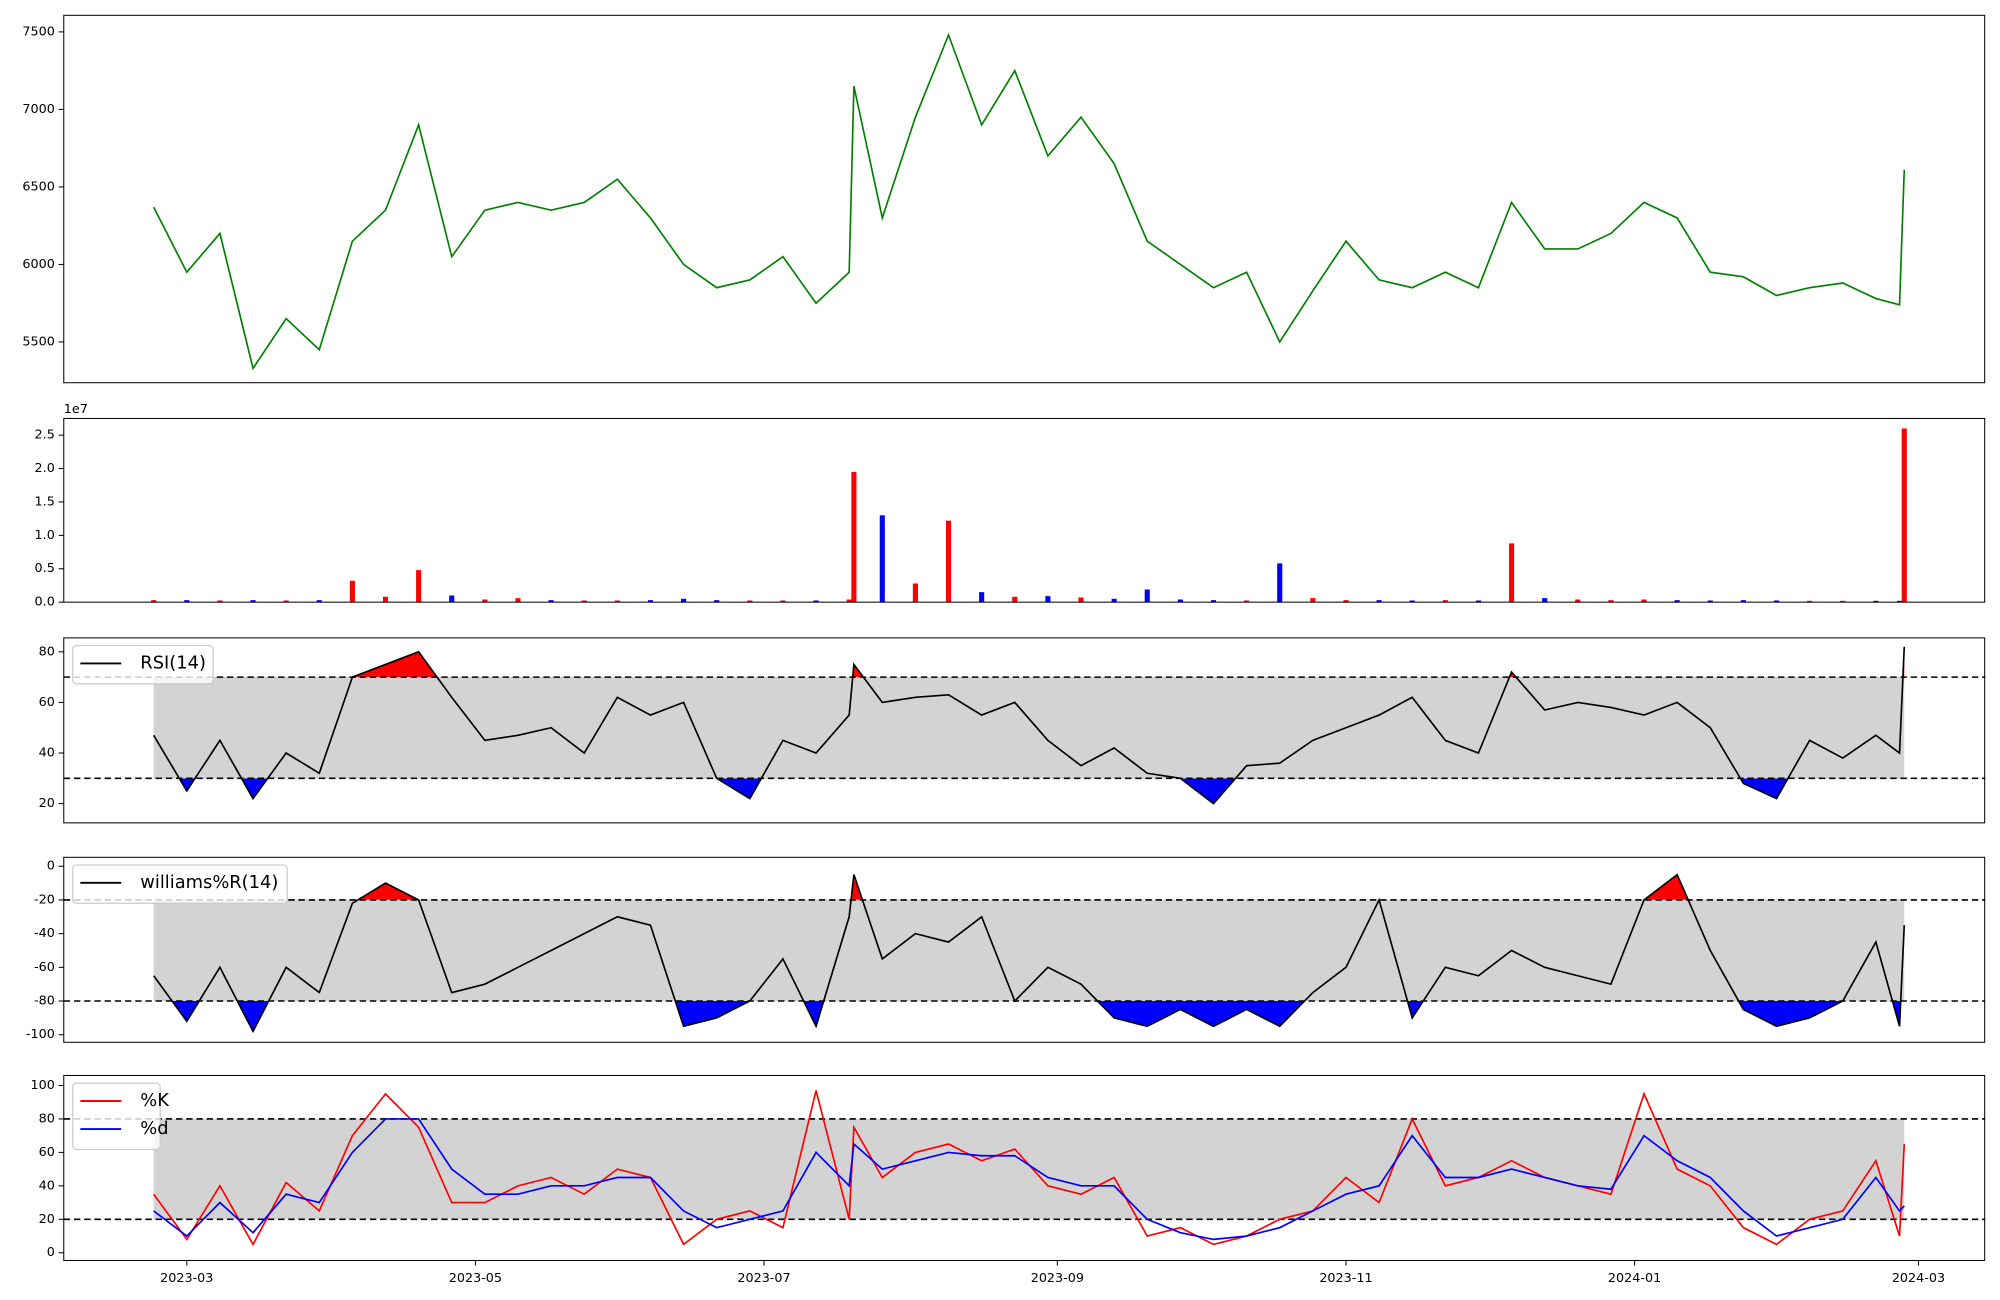  What do you see at coordinates (43, 1085) in the screenshot?
I see `y-tick-label: 100` at bounding box center [43, 1085].